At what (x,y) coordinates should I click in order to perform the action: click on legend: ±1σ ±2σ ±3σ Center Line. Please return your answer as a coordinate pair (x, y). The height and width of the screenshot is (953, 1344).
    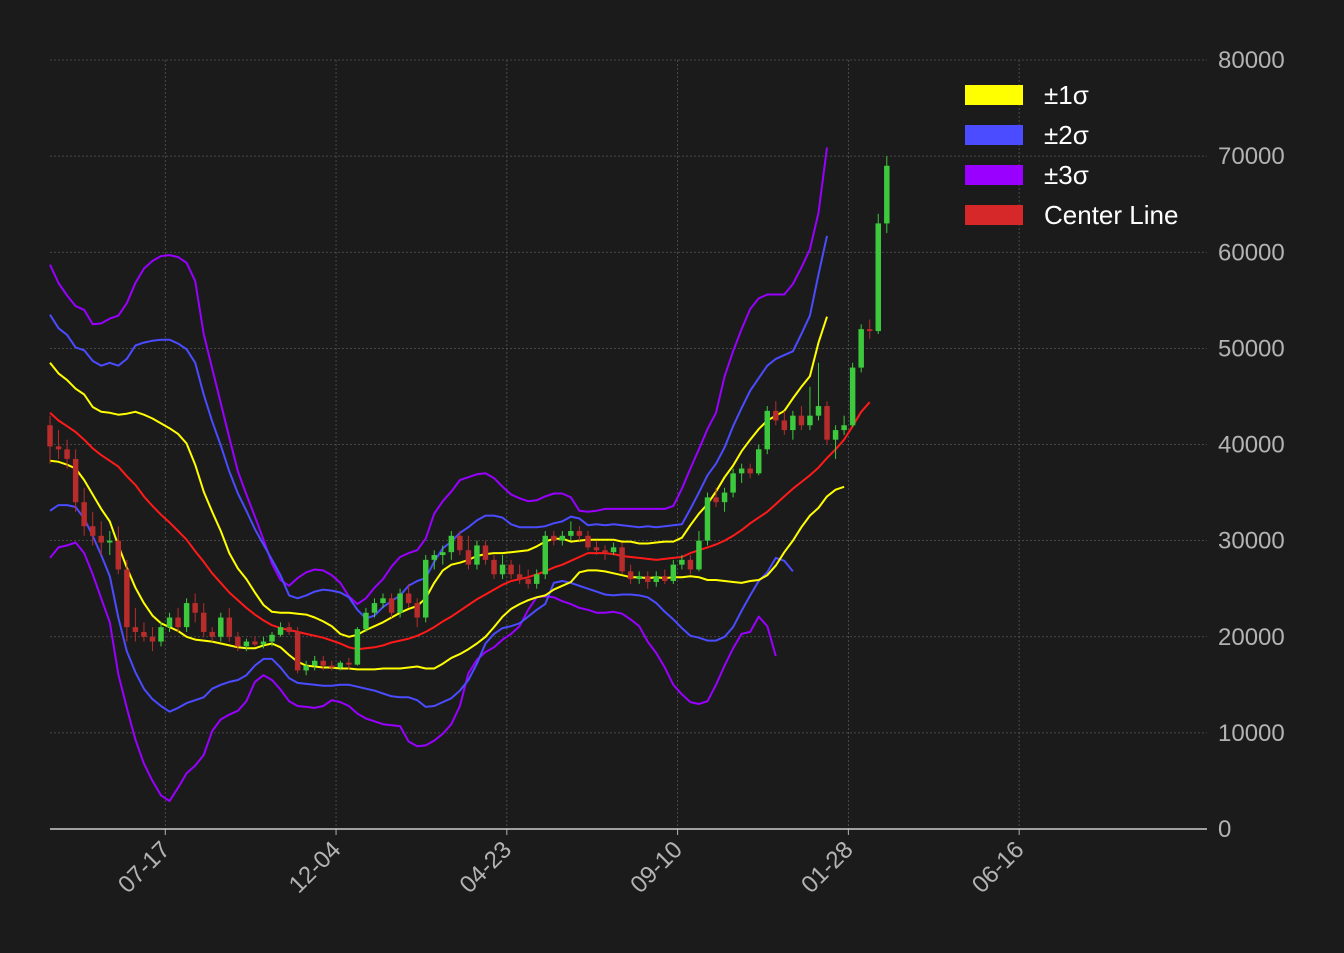
    Looking at the image, I should click on (1071, 155).